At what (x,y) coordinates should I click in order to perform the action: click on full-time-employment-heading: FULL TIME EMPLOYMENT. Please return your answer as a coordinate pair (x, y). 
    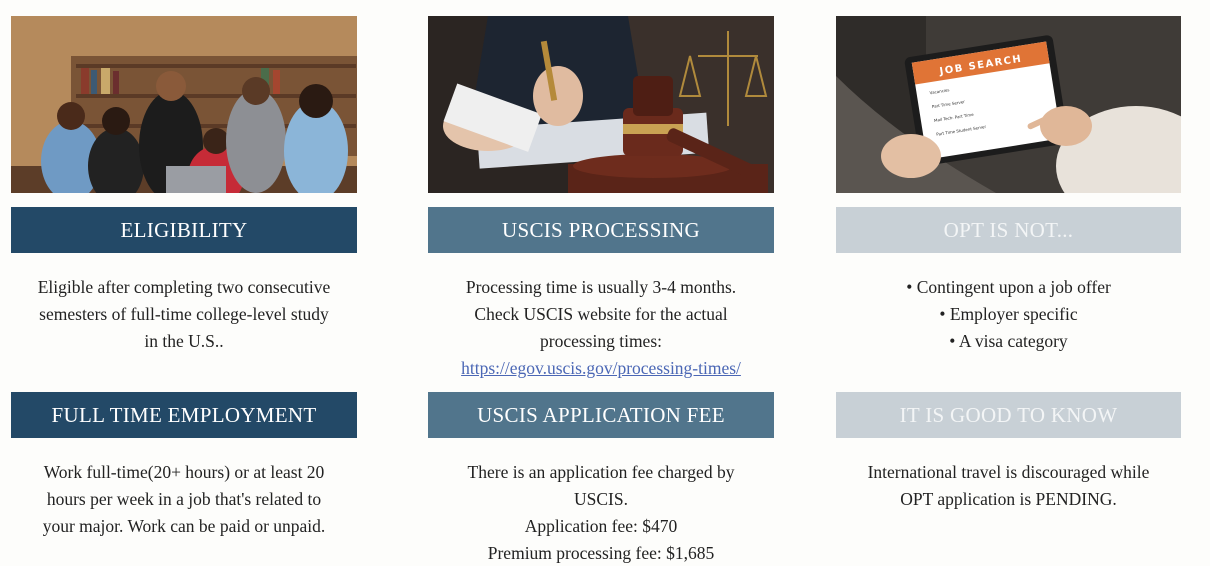
    Looking at the image, I should click on (184, 415).